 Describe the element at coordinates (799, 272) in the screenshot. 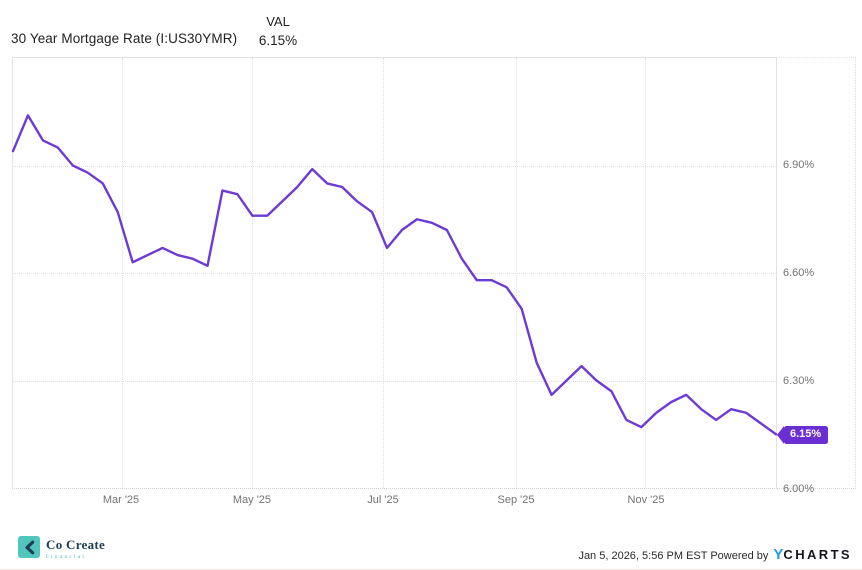

I see `y-tick-label: 6.60%` at that location.